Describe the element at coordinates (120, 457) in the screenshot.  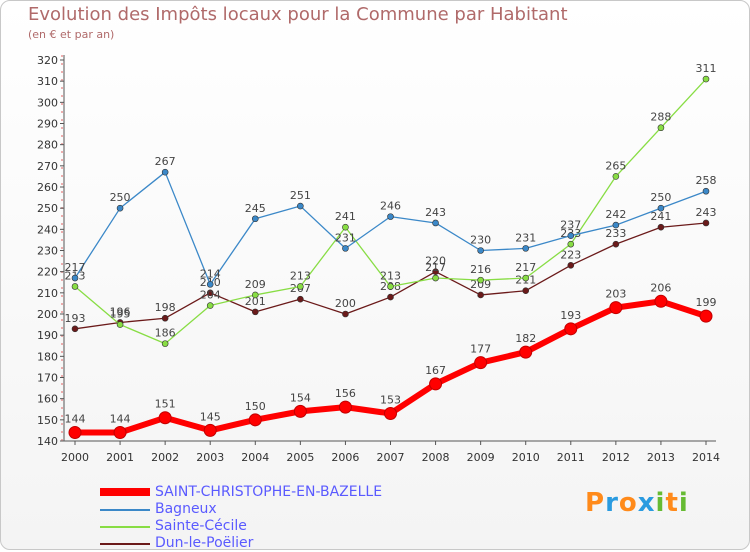
I see `x-tick-label: 2001` at that location.